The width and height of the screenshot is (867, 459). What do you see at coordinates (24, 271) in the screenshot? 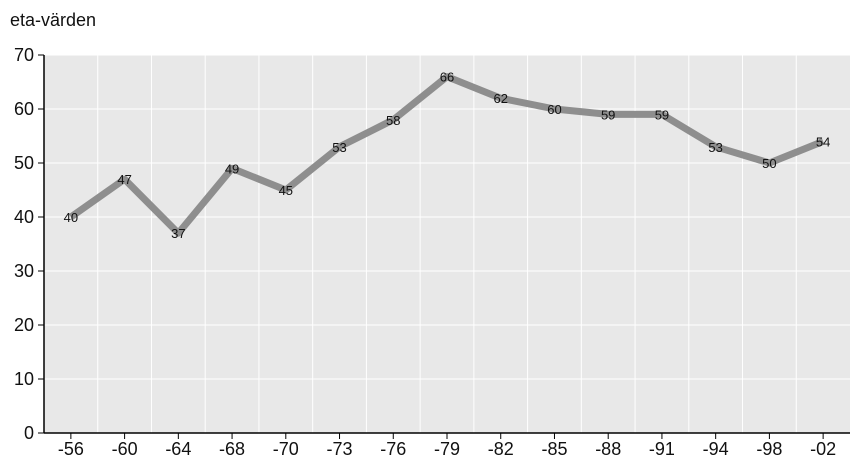
I see `y-tick-label: 30` at bounding box center [24, 271].